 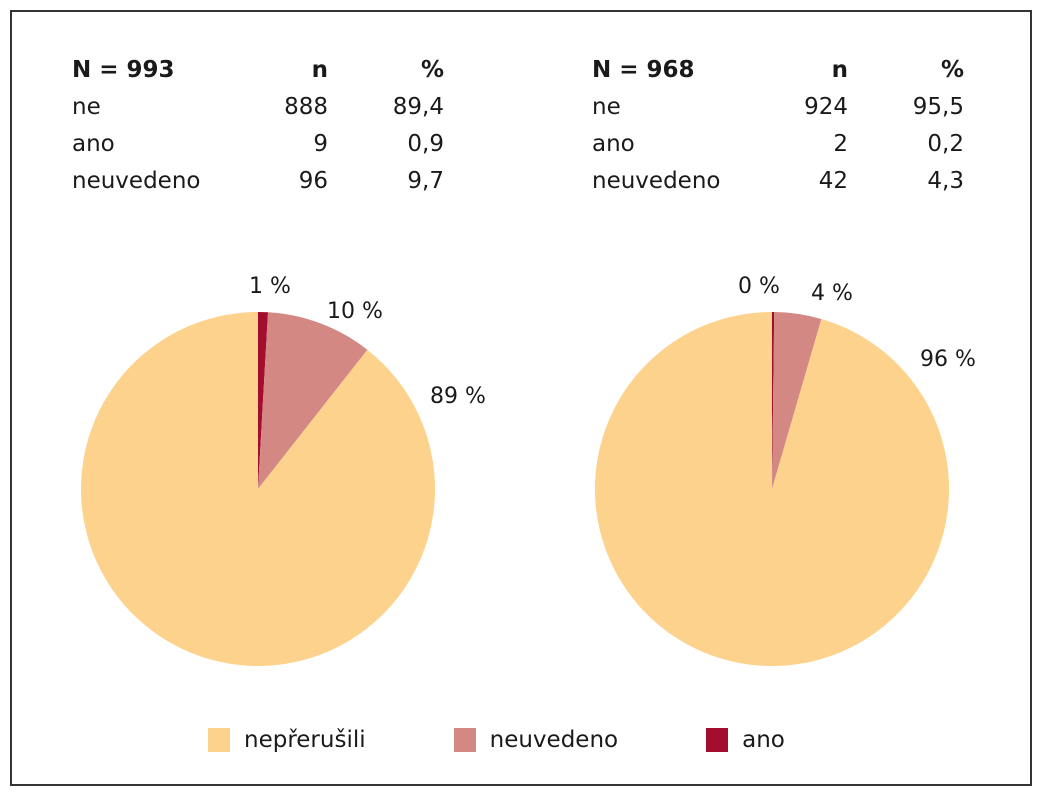 What do you see at coordinates (305, 740) in the screenshot?
I see `legend-label: nepřerušili` at bounding box center [305, 740].